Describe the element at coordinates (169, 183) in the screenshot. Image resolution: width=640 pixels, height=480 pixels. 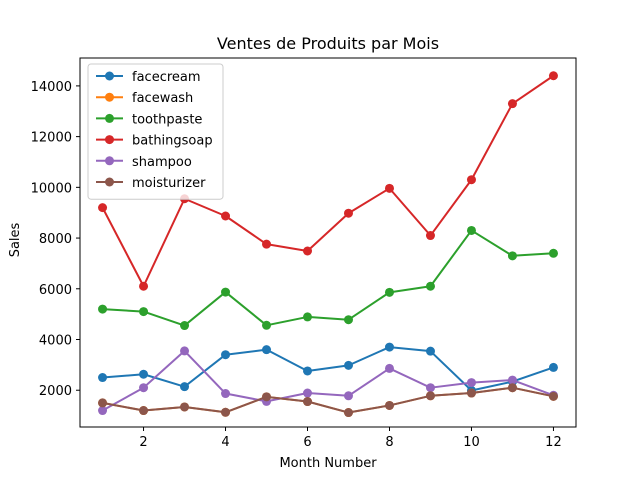
I see `legend-label: moisturizer` at that location.